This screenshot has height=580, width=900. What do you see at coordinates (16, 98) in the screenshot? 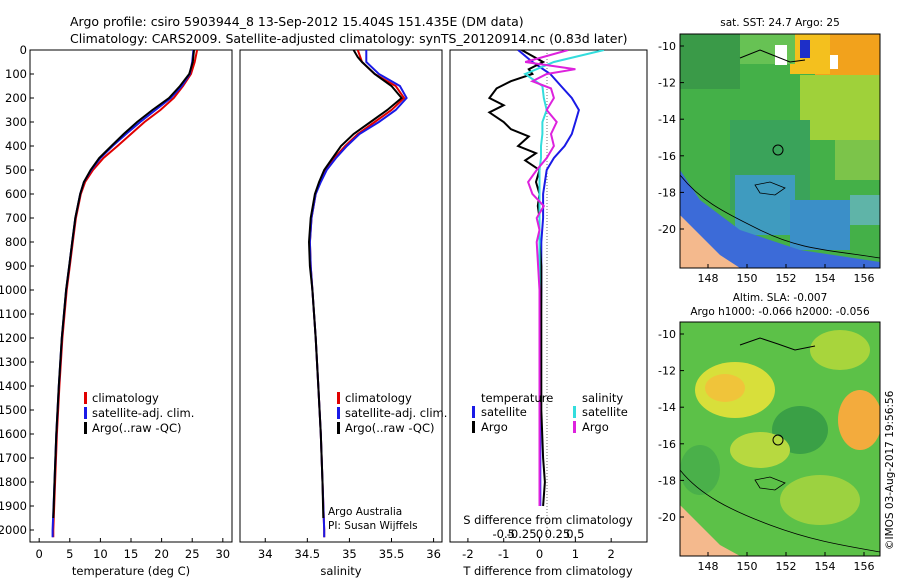
I see `depth-tick-label: 200` at bounding box center [16, 98].